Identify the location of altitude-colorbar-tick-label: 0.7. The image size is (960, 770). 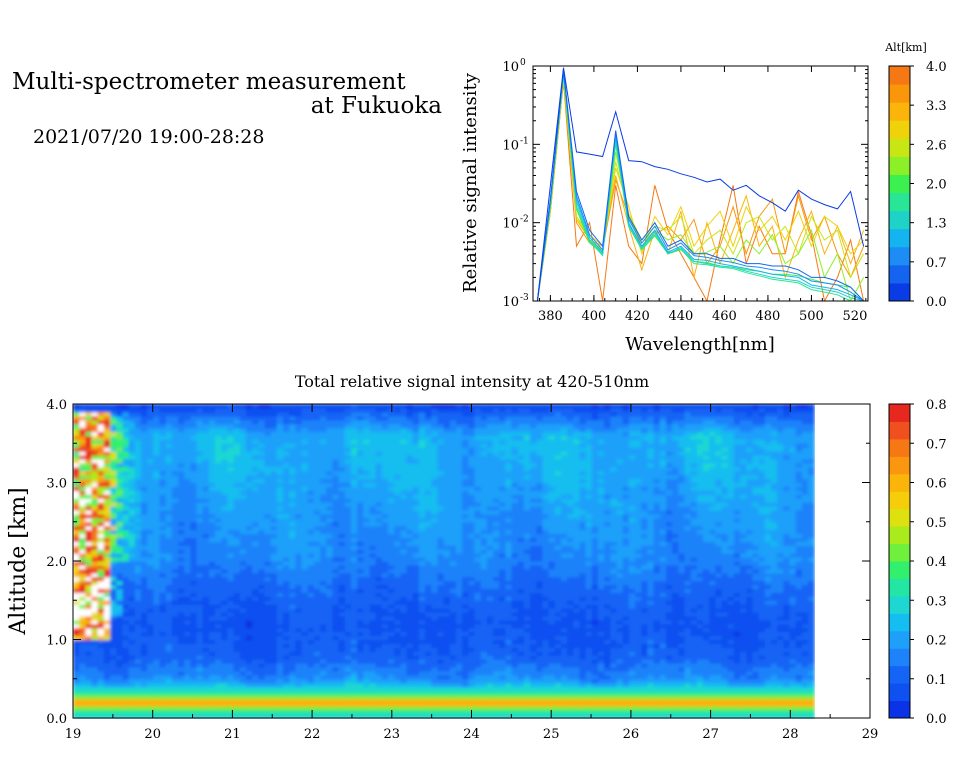
(936, 263).